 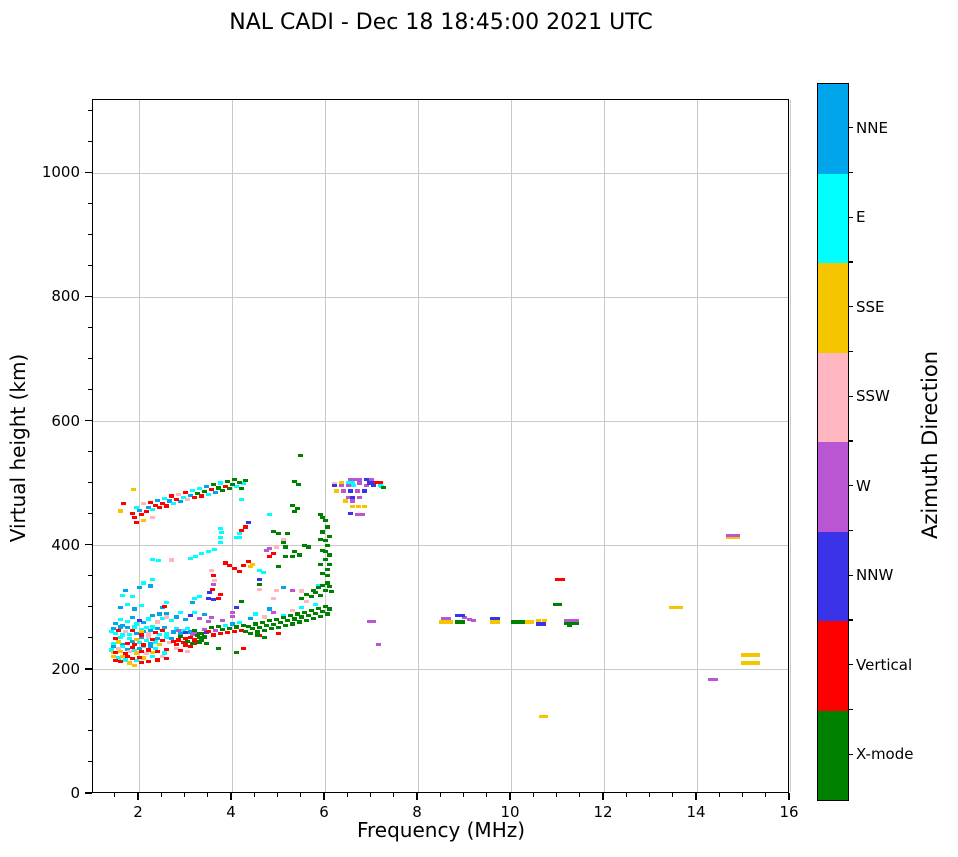 What do you see at coordinates (324, 812) in the screenshot?
I see `x-tick-label: 6` at bounding box center [324, 812].